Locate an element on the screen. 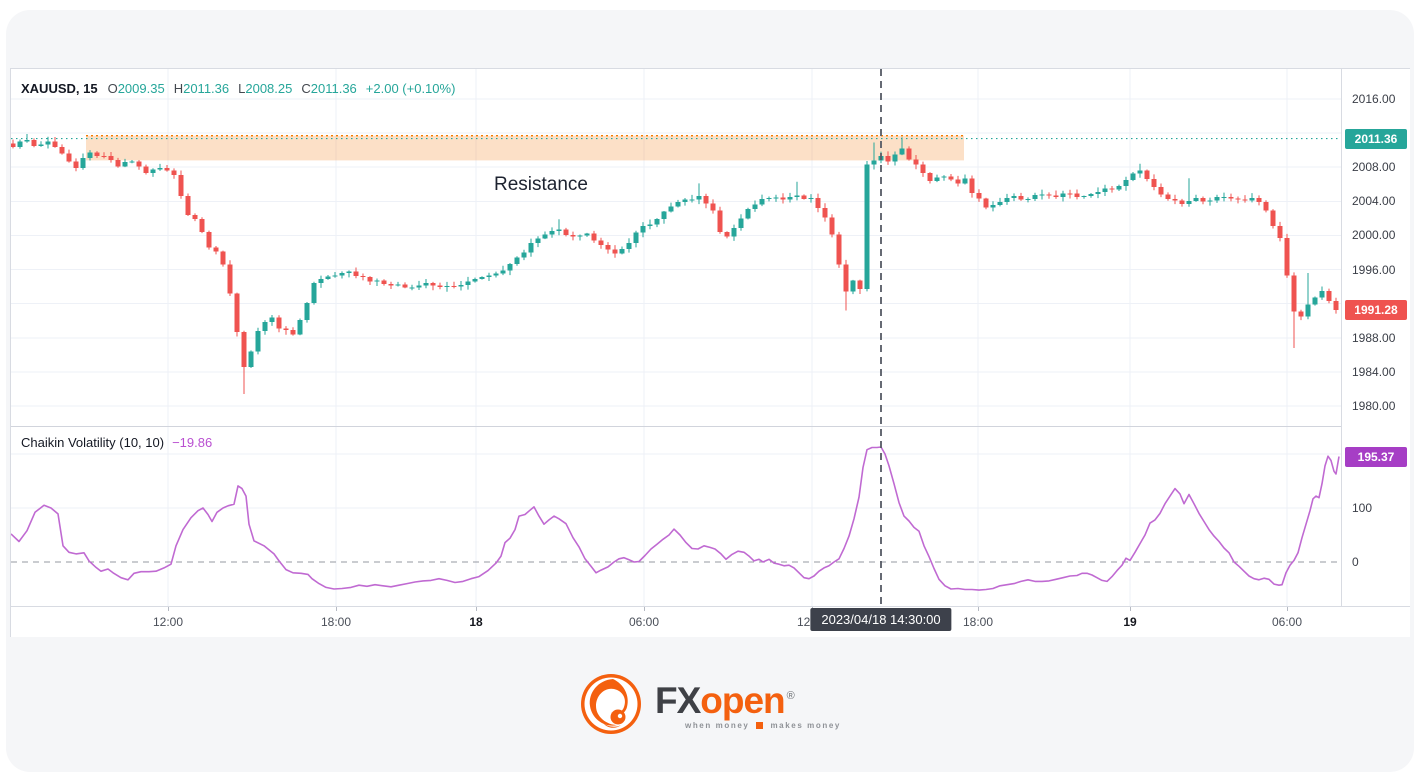 This screenshot has height=780, width=1420. price-tick-label: 1988.00 is located at coordinates (1374, 337).